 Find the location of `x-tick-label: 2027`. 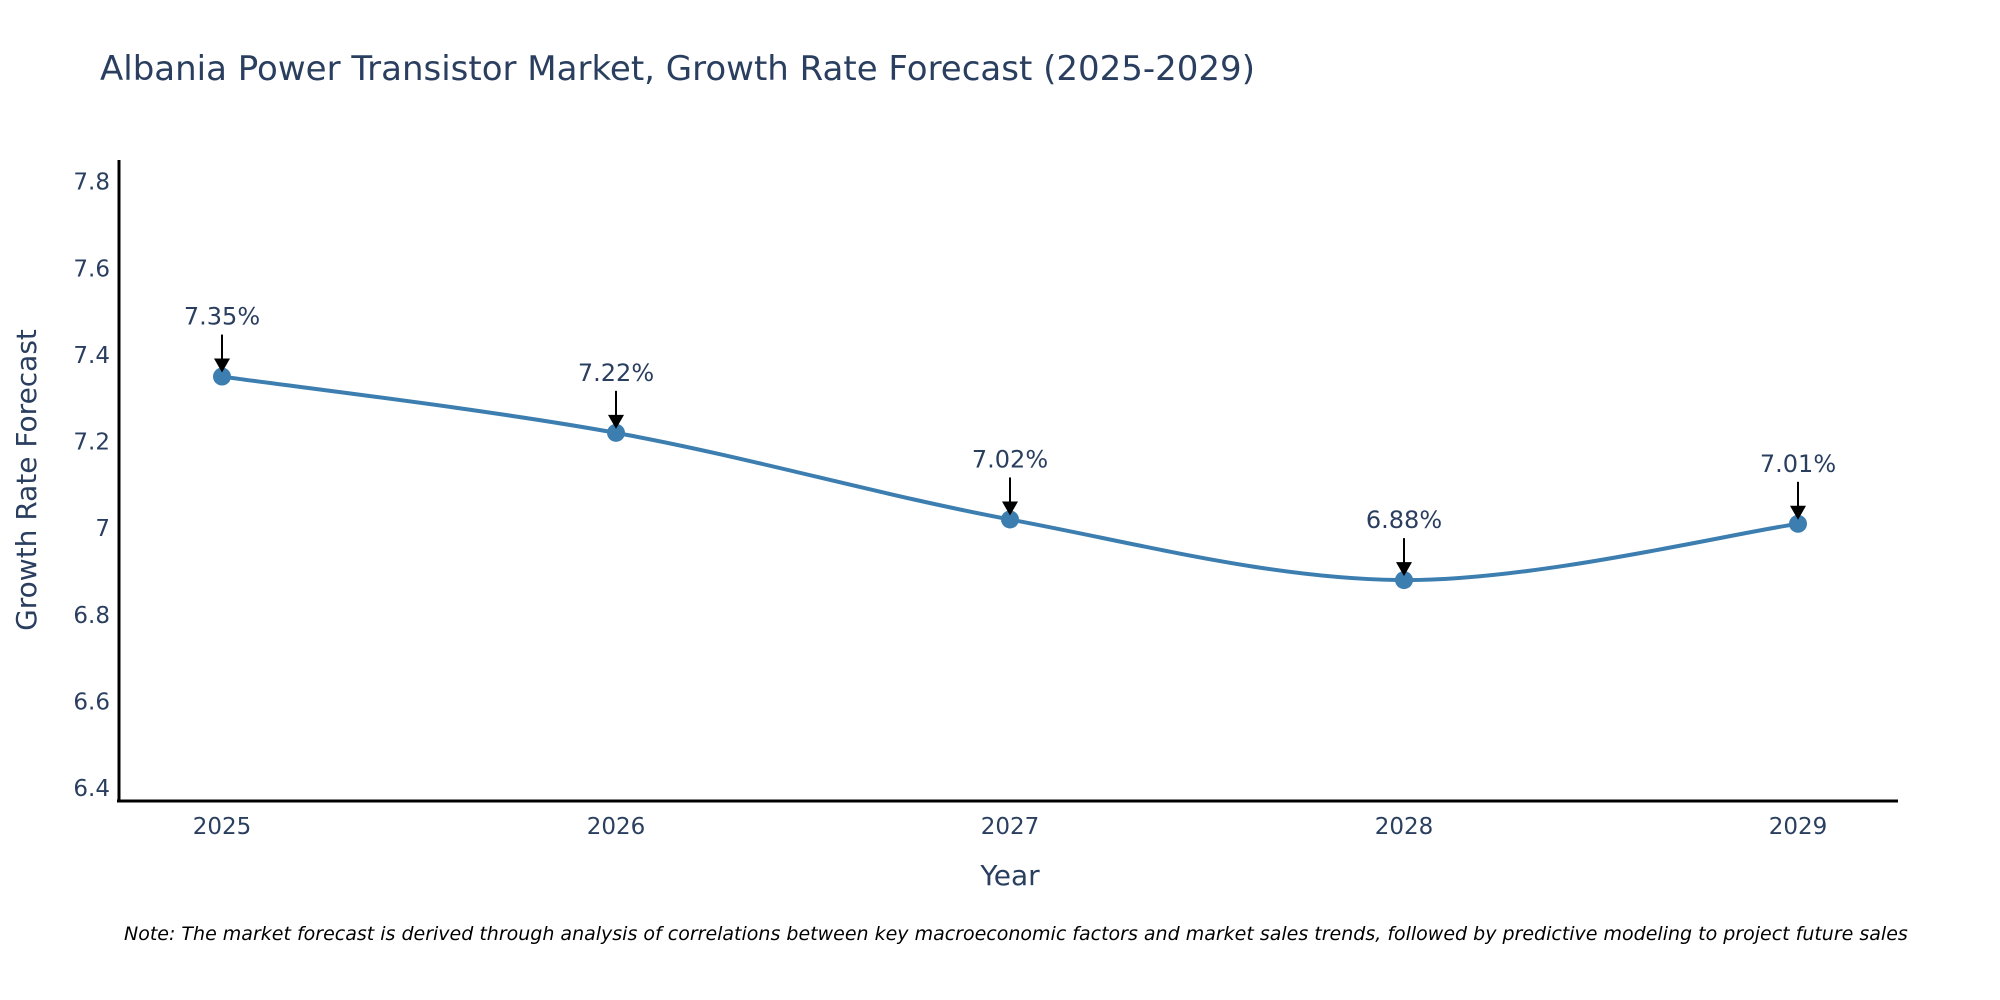

x-tick-label: 2027 is located at coordinates (1010, 827).